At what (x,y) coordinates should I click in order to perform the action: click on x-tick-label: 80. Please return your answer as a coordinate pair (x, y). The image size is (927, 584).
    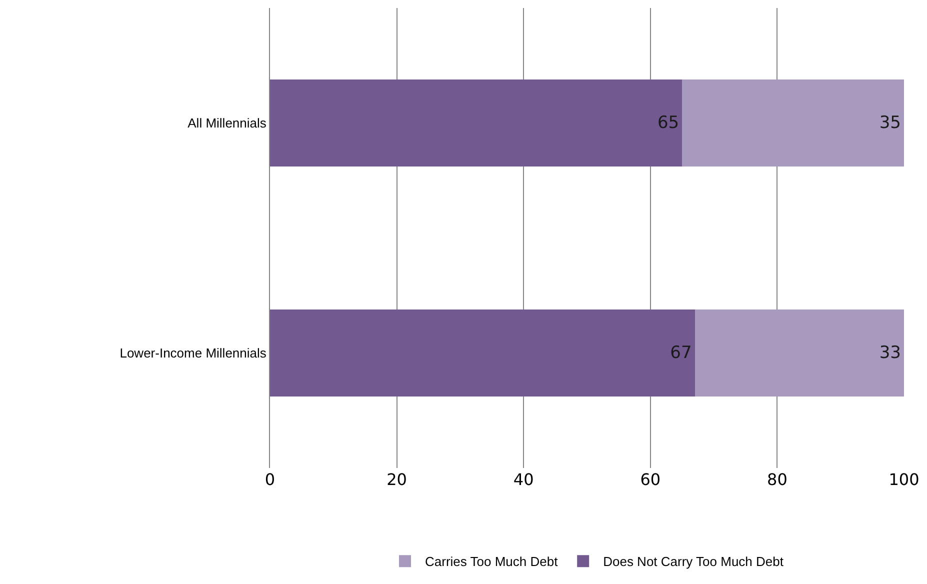
    Looking at the image, I should click on (777, 479).